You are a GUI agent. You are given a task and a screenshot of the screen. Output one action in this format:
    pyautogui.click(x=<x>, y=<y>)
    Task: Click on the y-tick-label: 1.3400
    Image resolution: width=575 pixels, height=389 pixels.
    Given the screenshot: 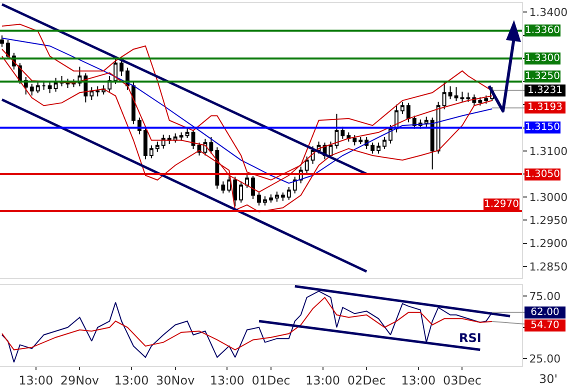 What is the action you would take?
    pyautogui.click(x=548, y=13)
    